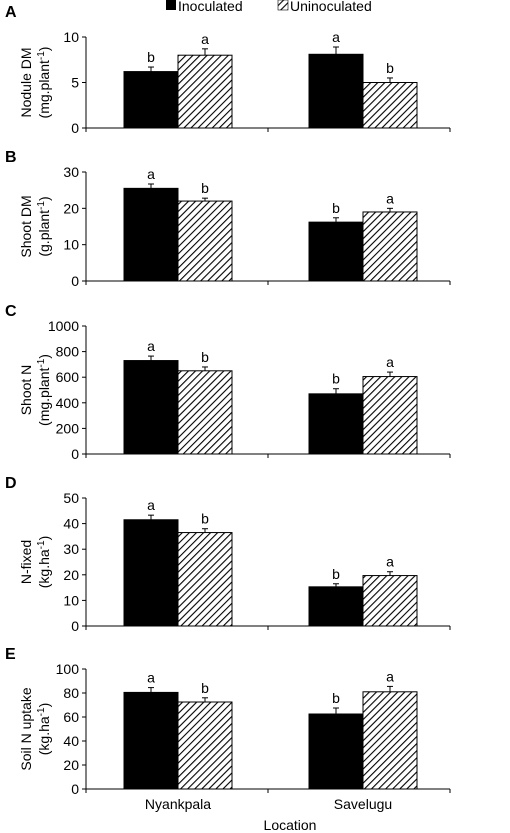  I want to click on panel-letter: D, so click(11, 483).